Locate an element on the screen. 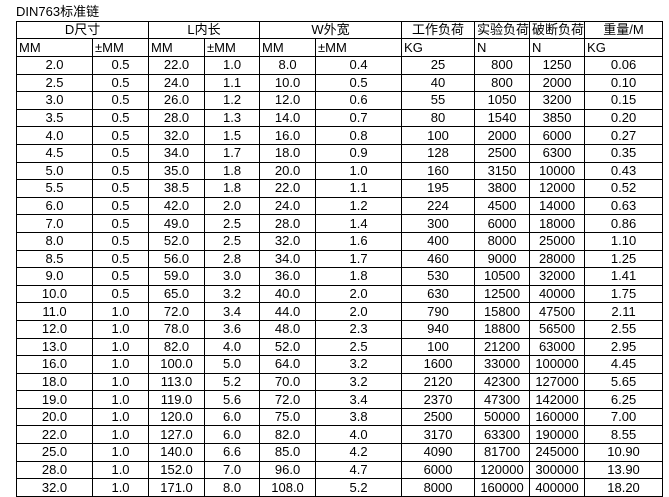  table-cell: 1.2 is located at coordinates (232, 100).